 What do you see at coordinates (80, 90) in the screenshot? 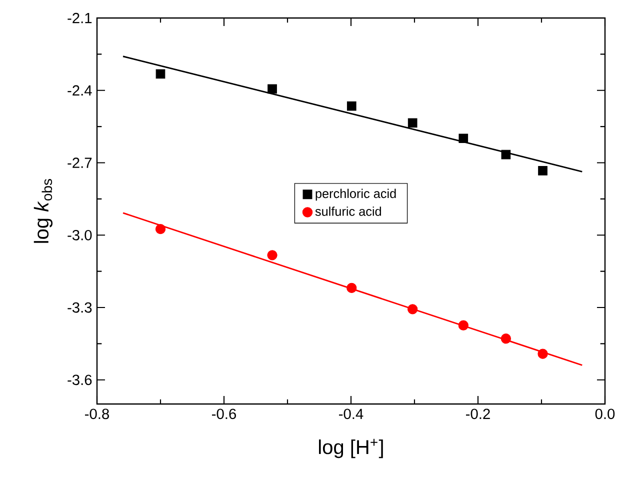
I see `y-tick-label: -2.4` at bounding box center [80, 90].